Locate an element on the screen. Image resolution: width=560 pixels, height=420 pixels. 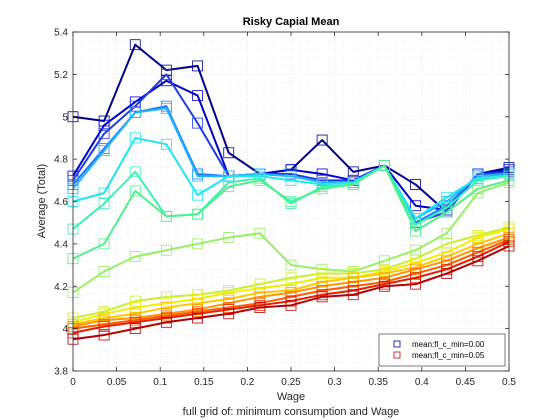
x-axis-label: Wage is located at coordinates (291, 397).